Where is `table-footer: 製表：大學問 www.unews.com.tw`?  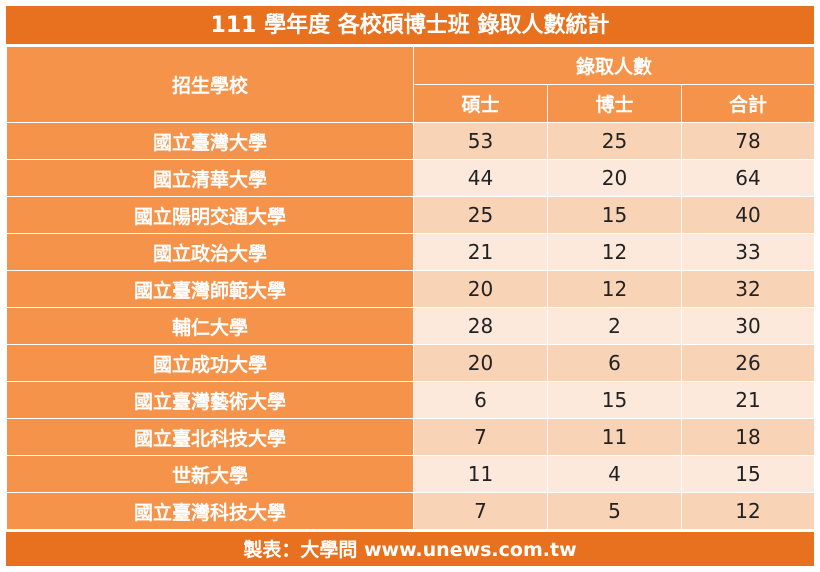
table-footer: 製表：大學問 www.unews.com.tw is located at coordinates (410, 548).